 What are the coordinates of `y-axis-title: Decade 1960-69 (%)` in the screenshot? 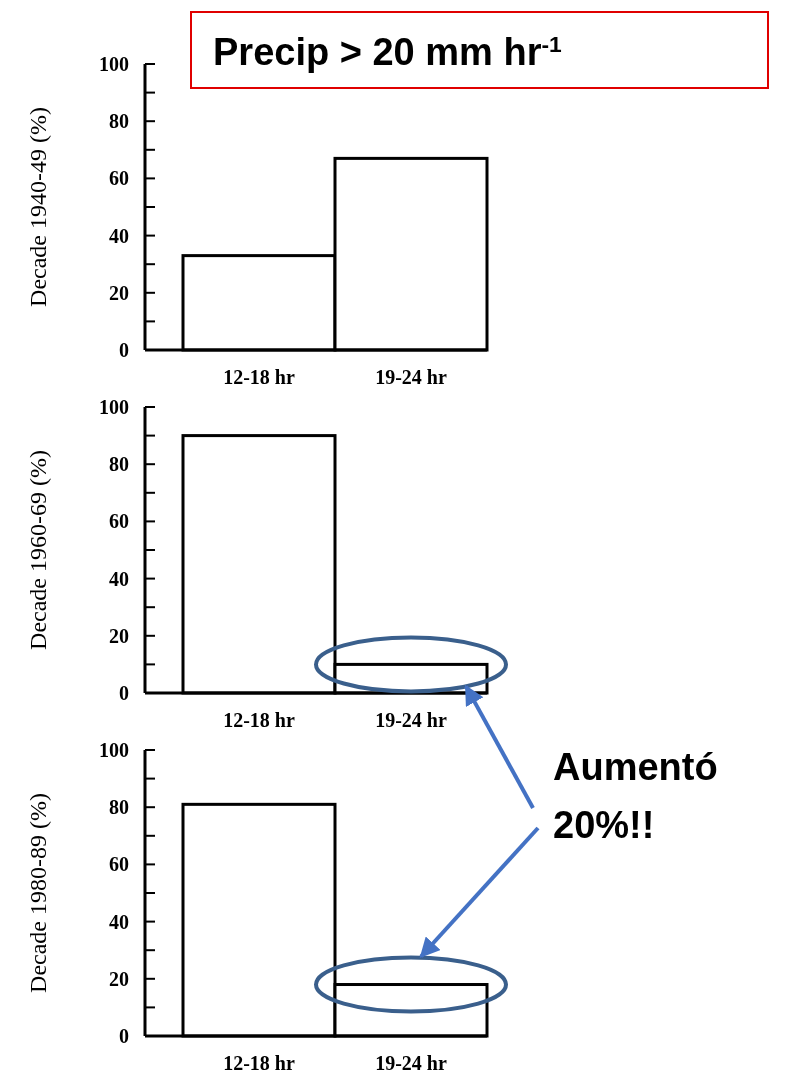 It's located at (38, 550).